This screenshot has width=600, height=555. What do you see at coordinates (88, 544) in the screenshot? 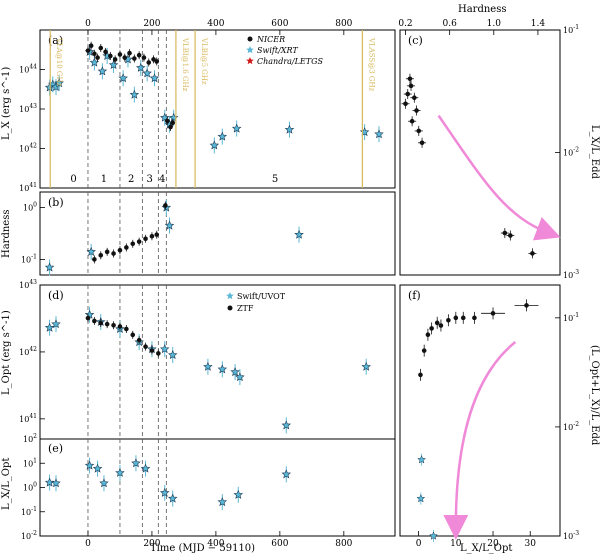
I see `xtick-label: 0` at bounding box center [88, 544].